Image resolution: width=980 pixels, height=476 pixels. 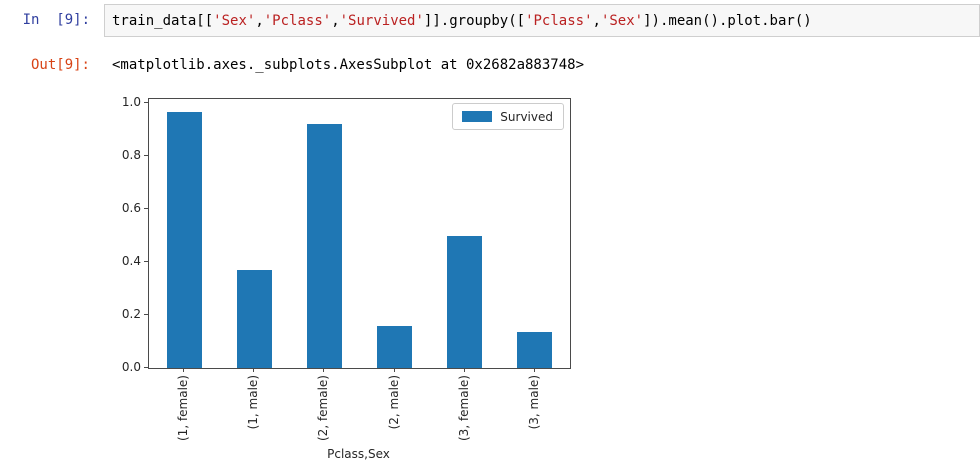 What do you see at coordinates (533, 402) in the screenshot?
I see `x-tick-label-3-male: (3, male)` at bounding box center [533, 402].